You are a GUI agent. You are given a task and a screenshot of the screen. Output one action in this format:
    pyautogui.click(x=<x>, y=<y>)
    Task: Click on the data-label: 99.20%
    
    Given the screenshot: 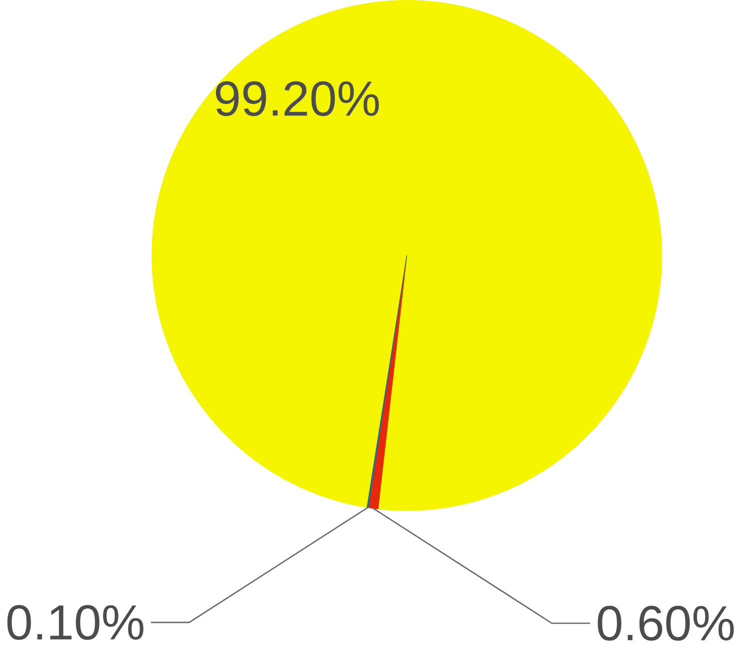 What is the action you would take?
    pyautogui.click(x=297, y=98)
    